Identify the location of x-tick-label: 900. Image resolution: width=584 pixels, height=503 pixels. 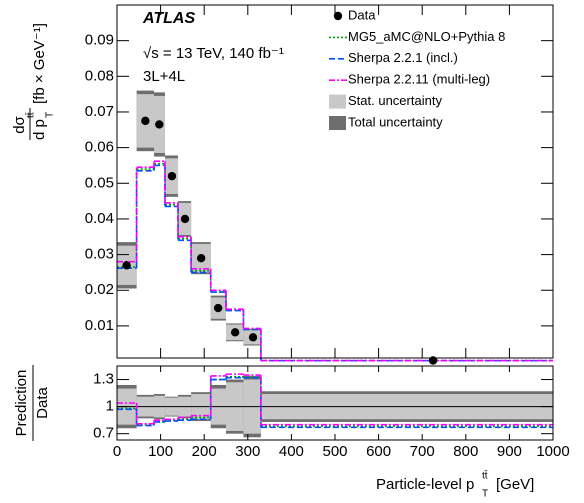
(509, 451).